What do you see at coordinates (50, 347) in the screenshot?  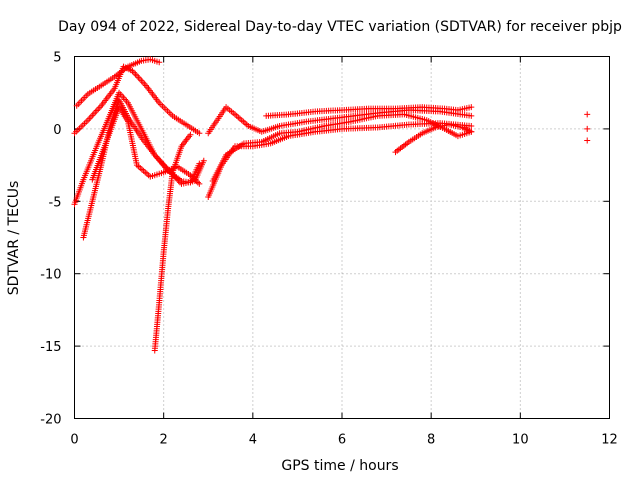 I see `y-tick-label: -15` at bounding box center [50, 347].